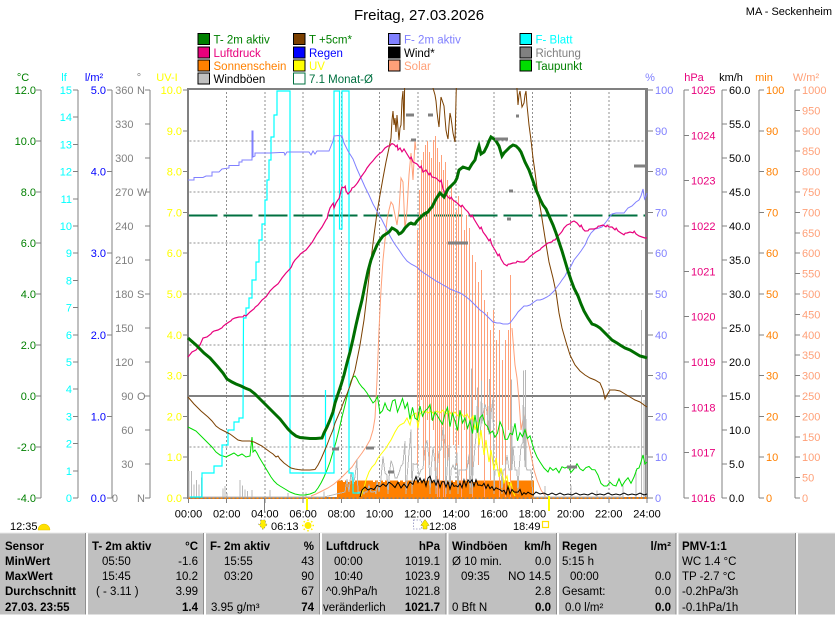  I want to click on svg-text: 70, so click(661, 213).